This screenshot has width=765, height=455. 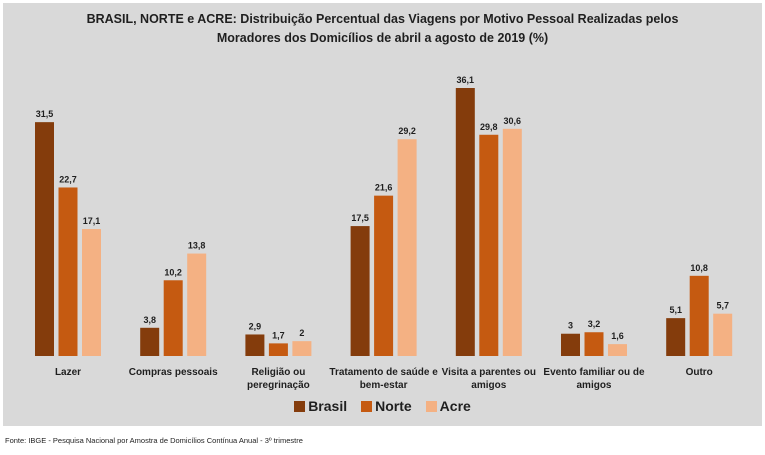 I want to click on data-label-brasil-lazer: 31,5, so click(x=45, y=114).